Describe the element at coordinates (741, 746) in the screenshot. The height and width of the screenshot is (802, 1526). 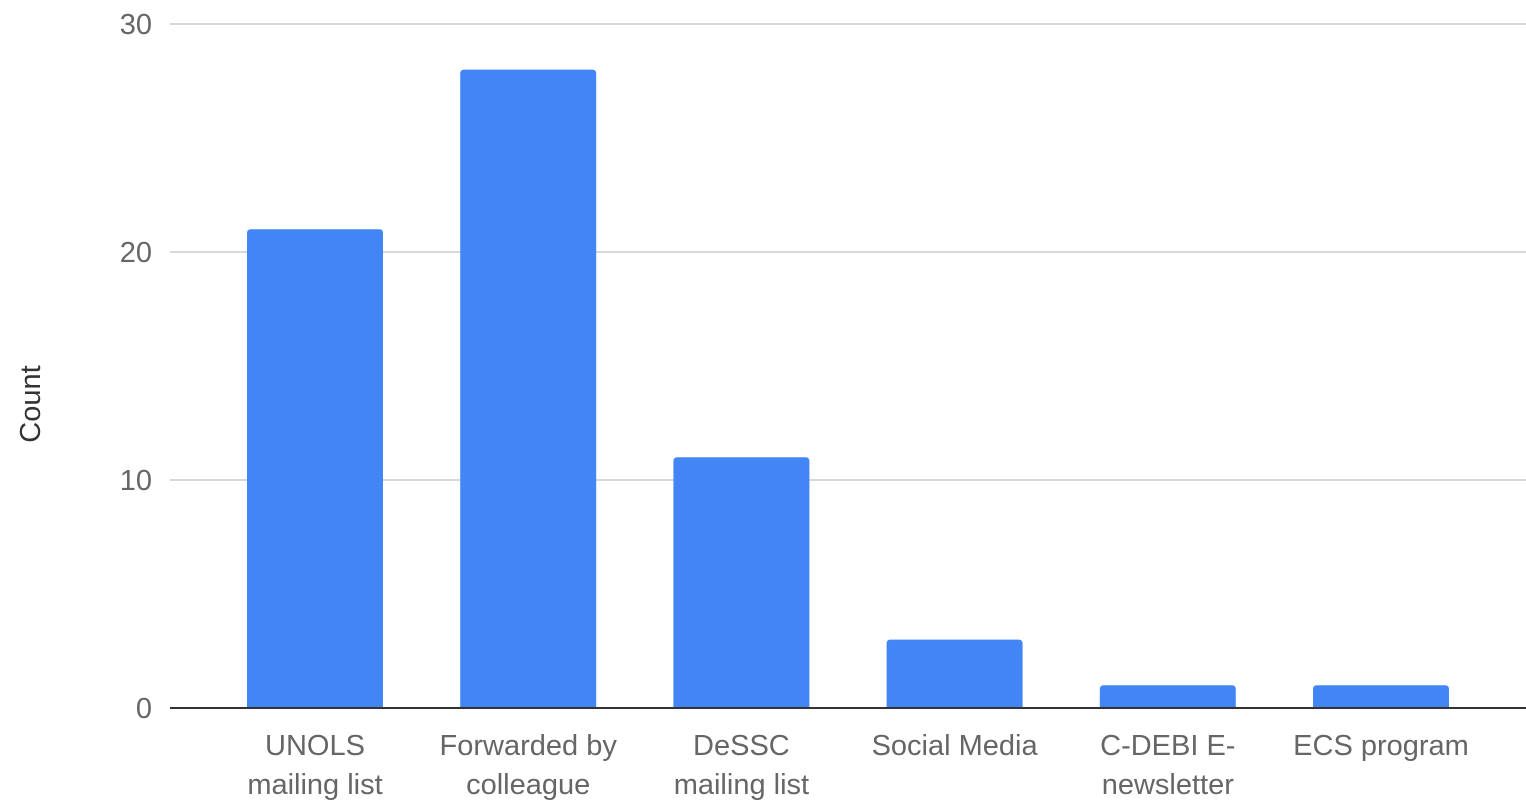
I see `x-tick-label-line: DeSSC` at that location.